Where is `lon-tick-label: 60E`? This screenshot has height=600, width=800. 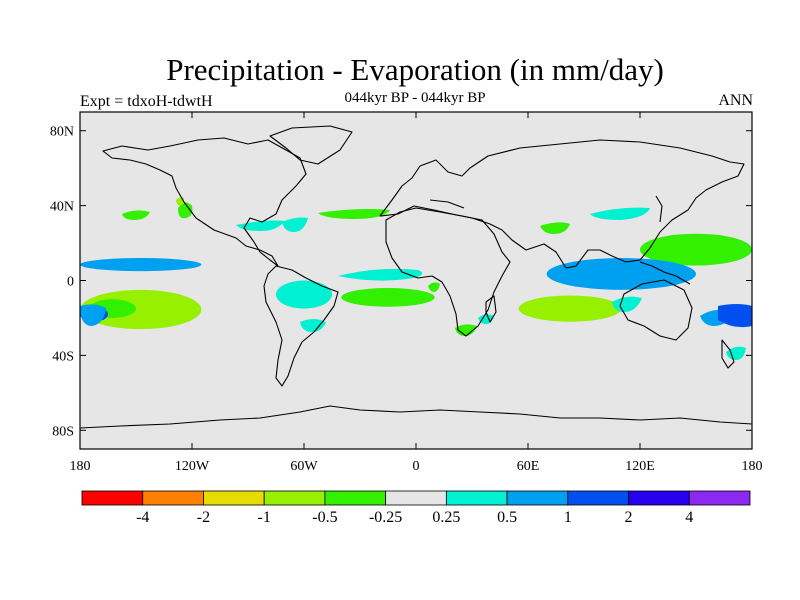
lon-tick-label: 60E is located at coordinates (528, 466).